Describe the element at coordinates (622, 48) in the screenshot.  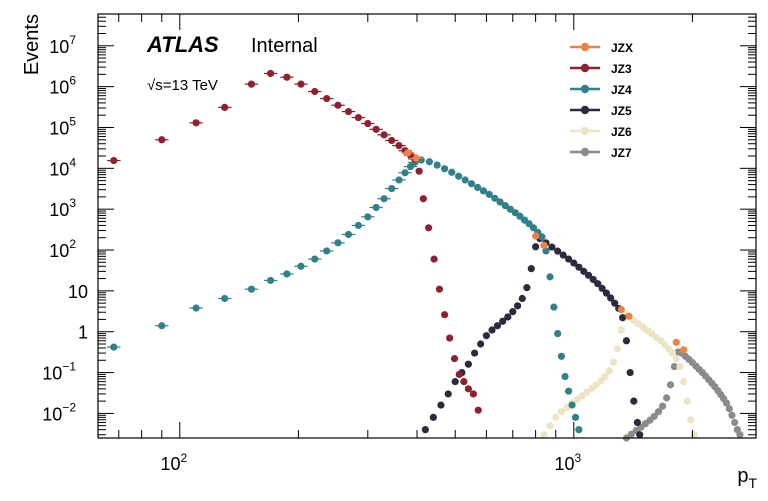
I see `legend-label-jzx: JZX` at that location.